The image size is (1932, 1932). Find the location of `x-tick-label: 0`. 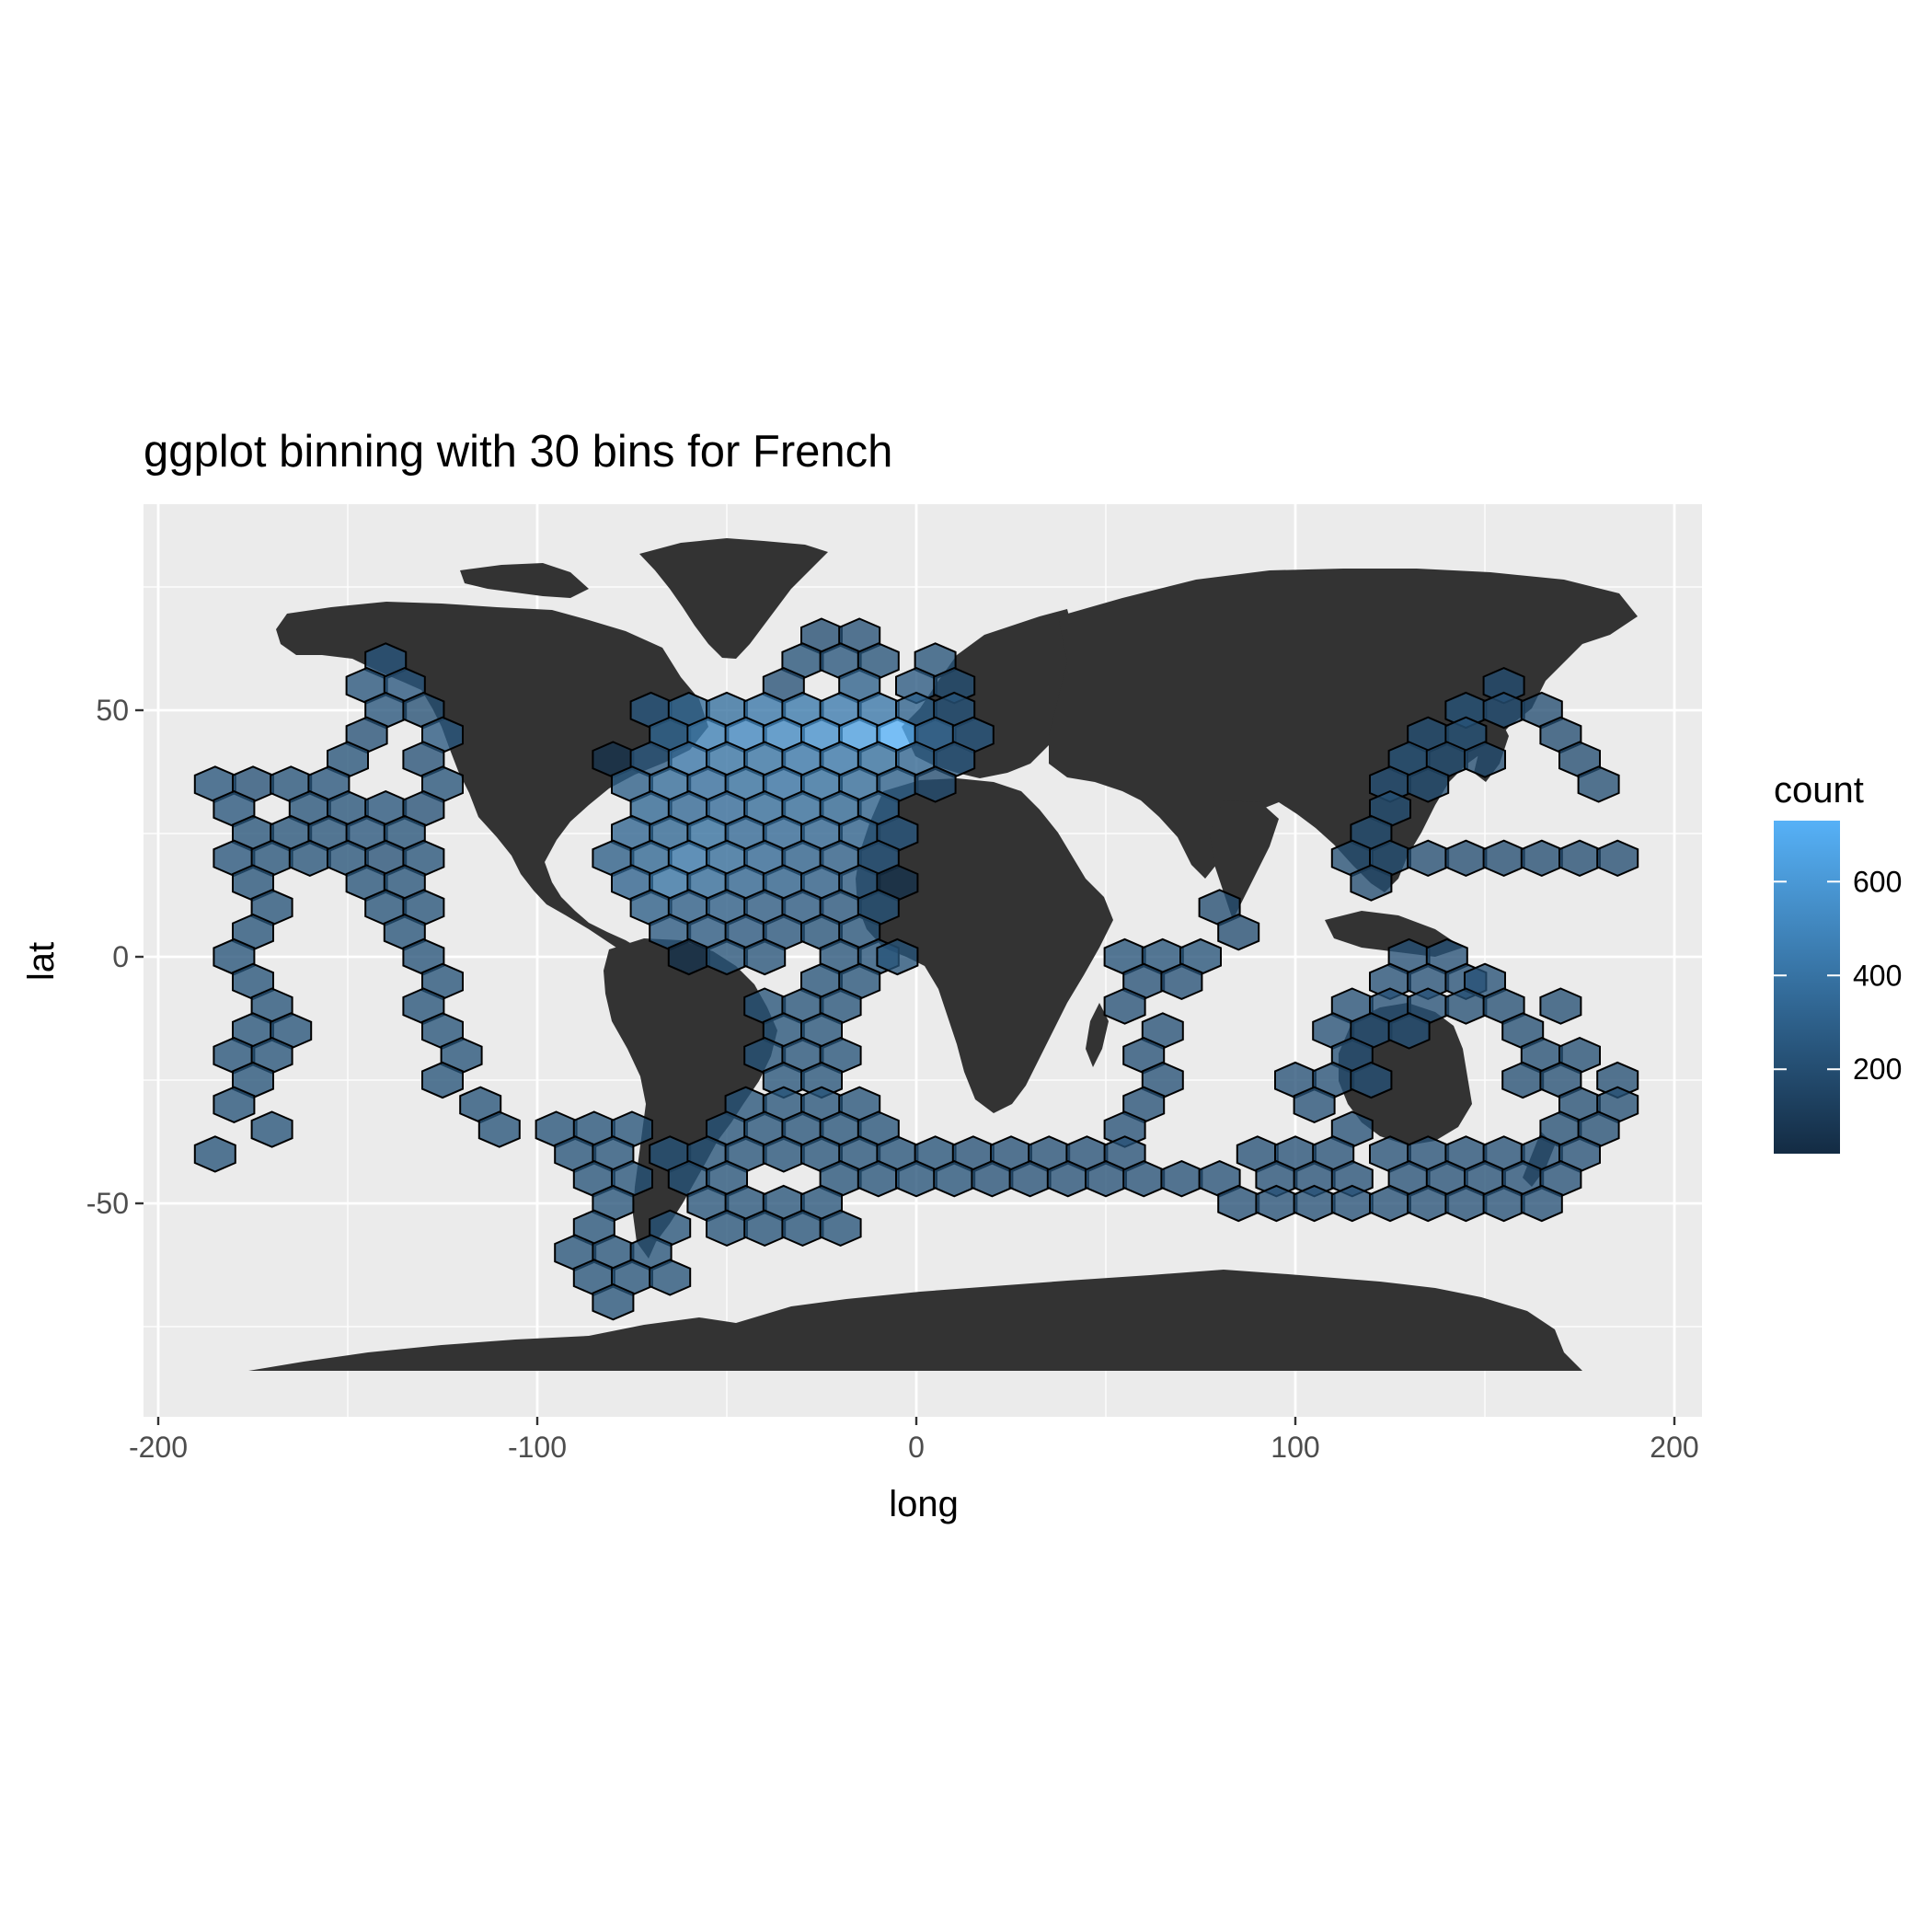

x-tick-label: 0 is located at coordinates (916, 1447).